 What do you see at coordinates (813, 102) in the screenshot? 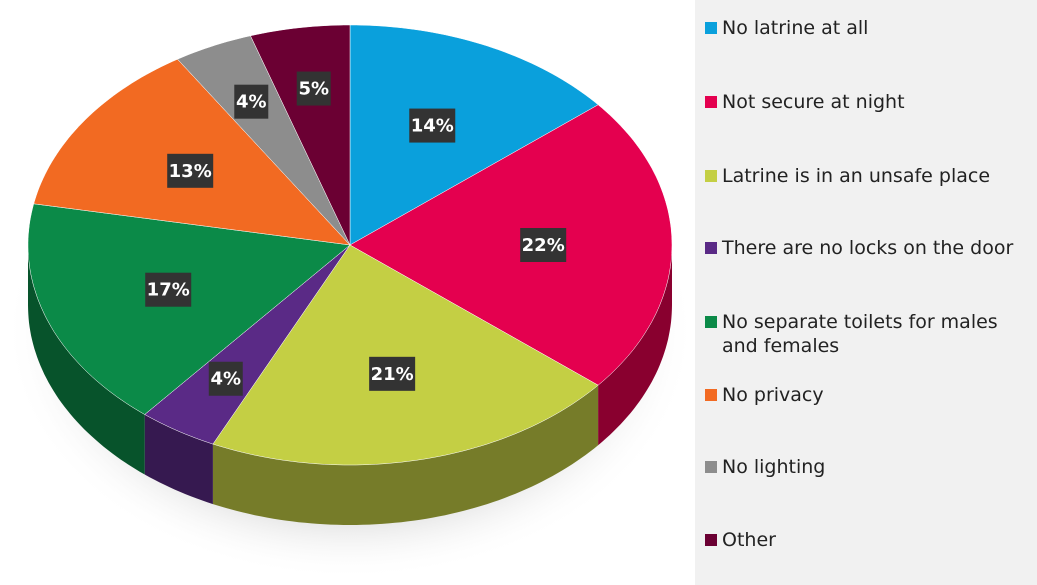
I see `legend-label: Not secure at night` at bounding box center [813, 102].